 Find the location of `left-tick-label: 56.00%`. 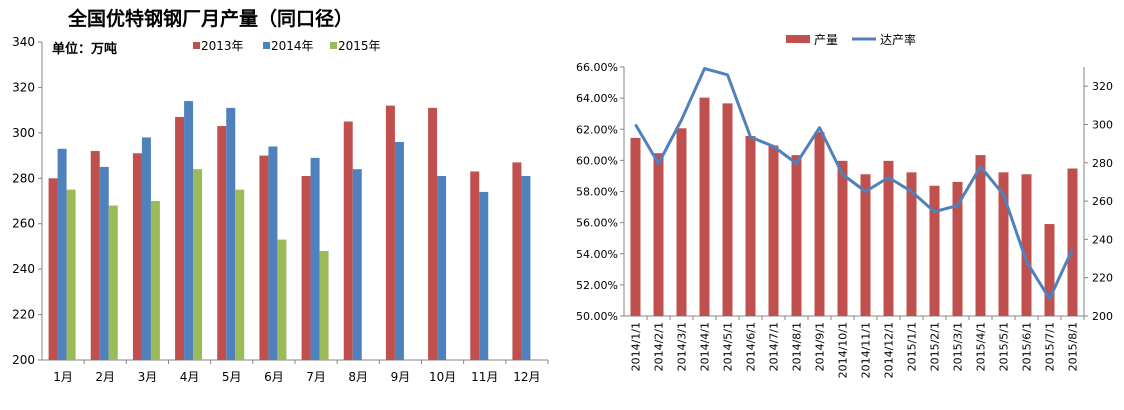

left-tick-label: 56.00% is located at coordinates (597, 223).